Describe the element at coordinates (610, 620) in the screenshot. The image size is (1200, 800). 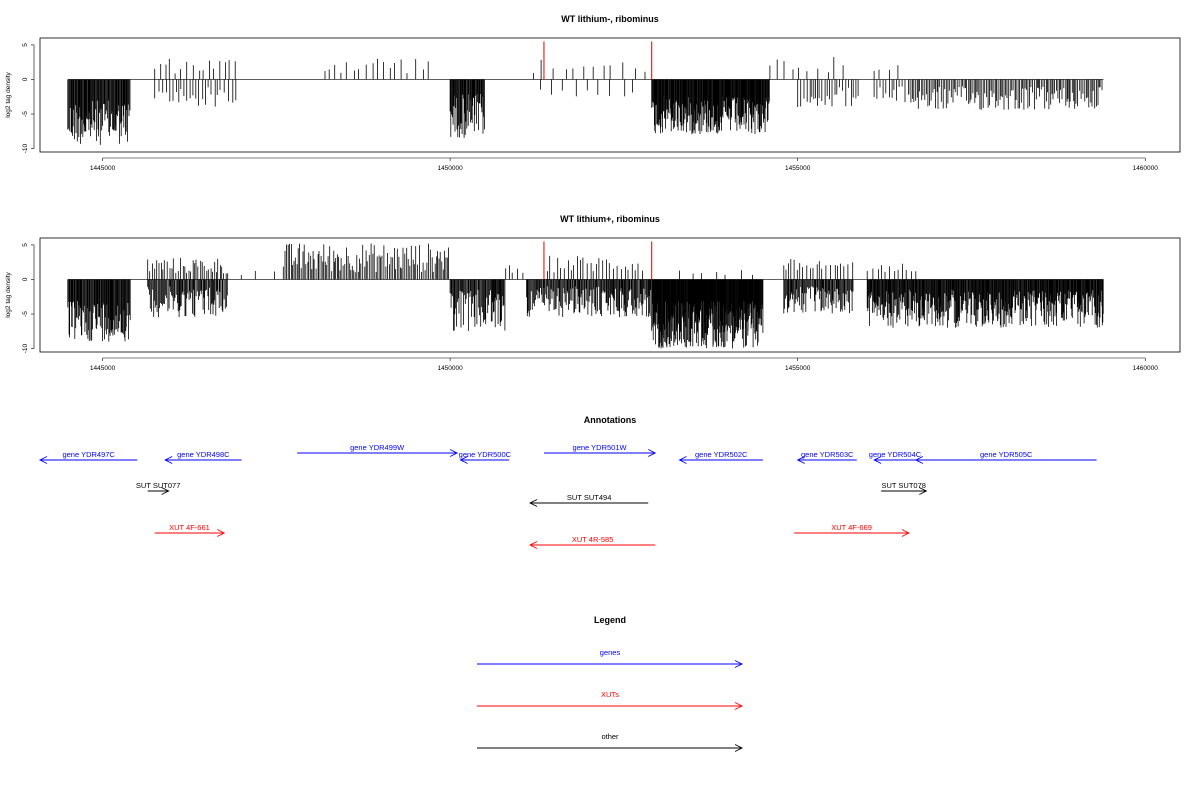
I see `legend-title: Legend` at that location.